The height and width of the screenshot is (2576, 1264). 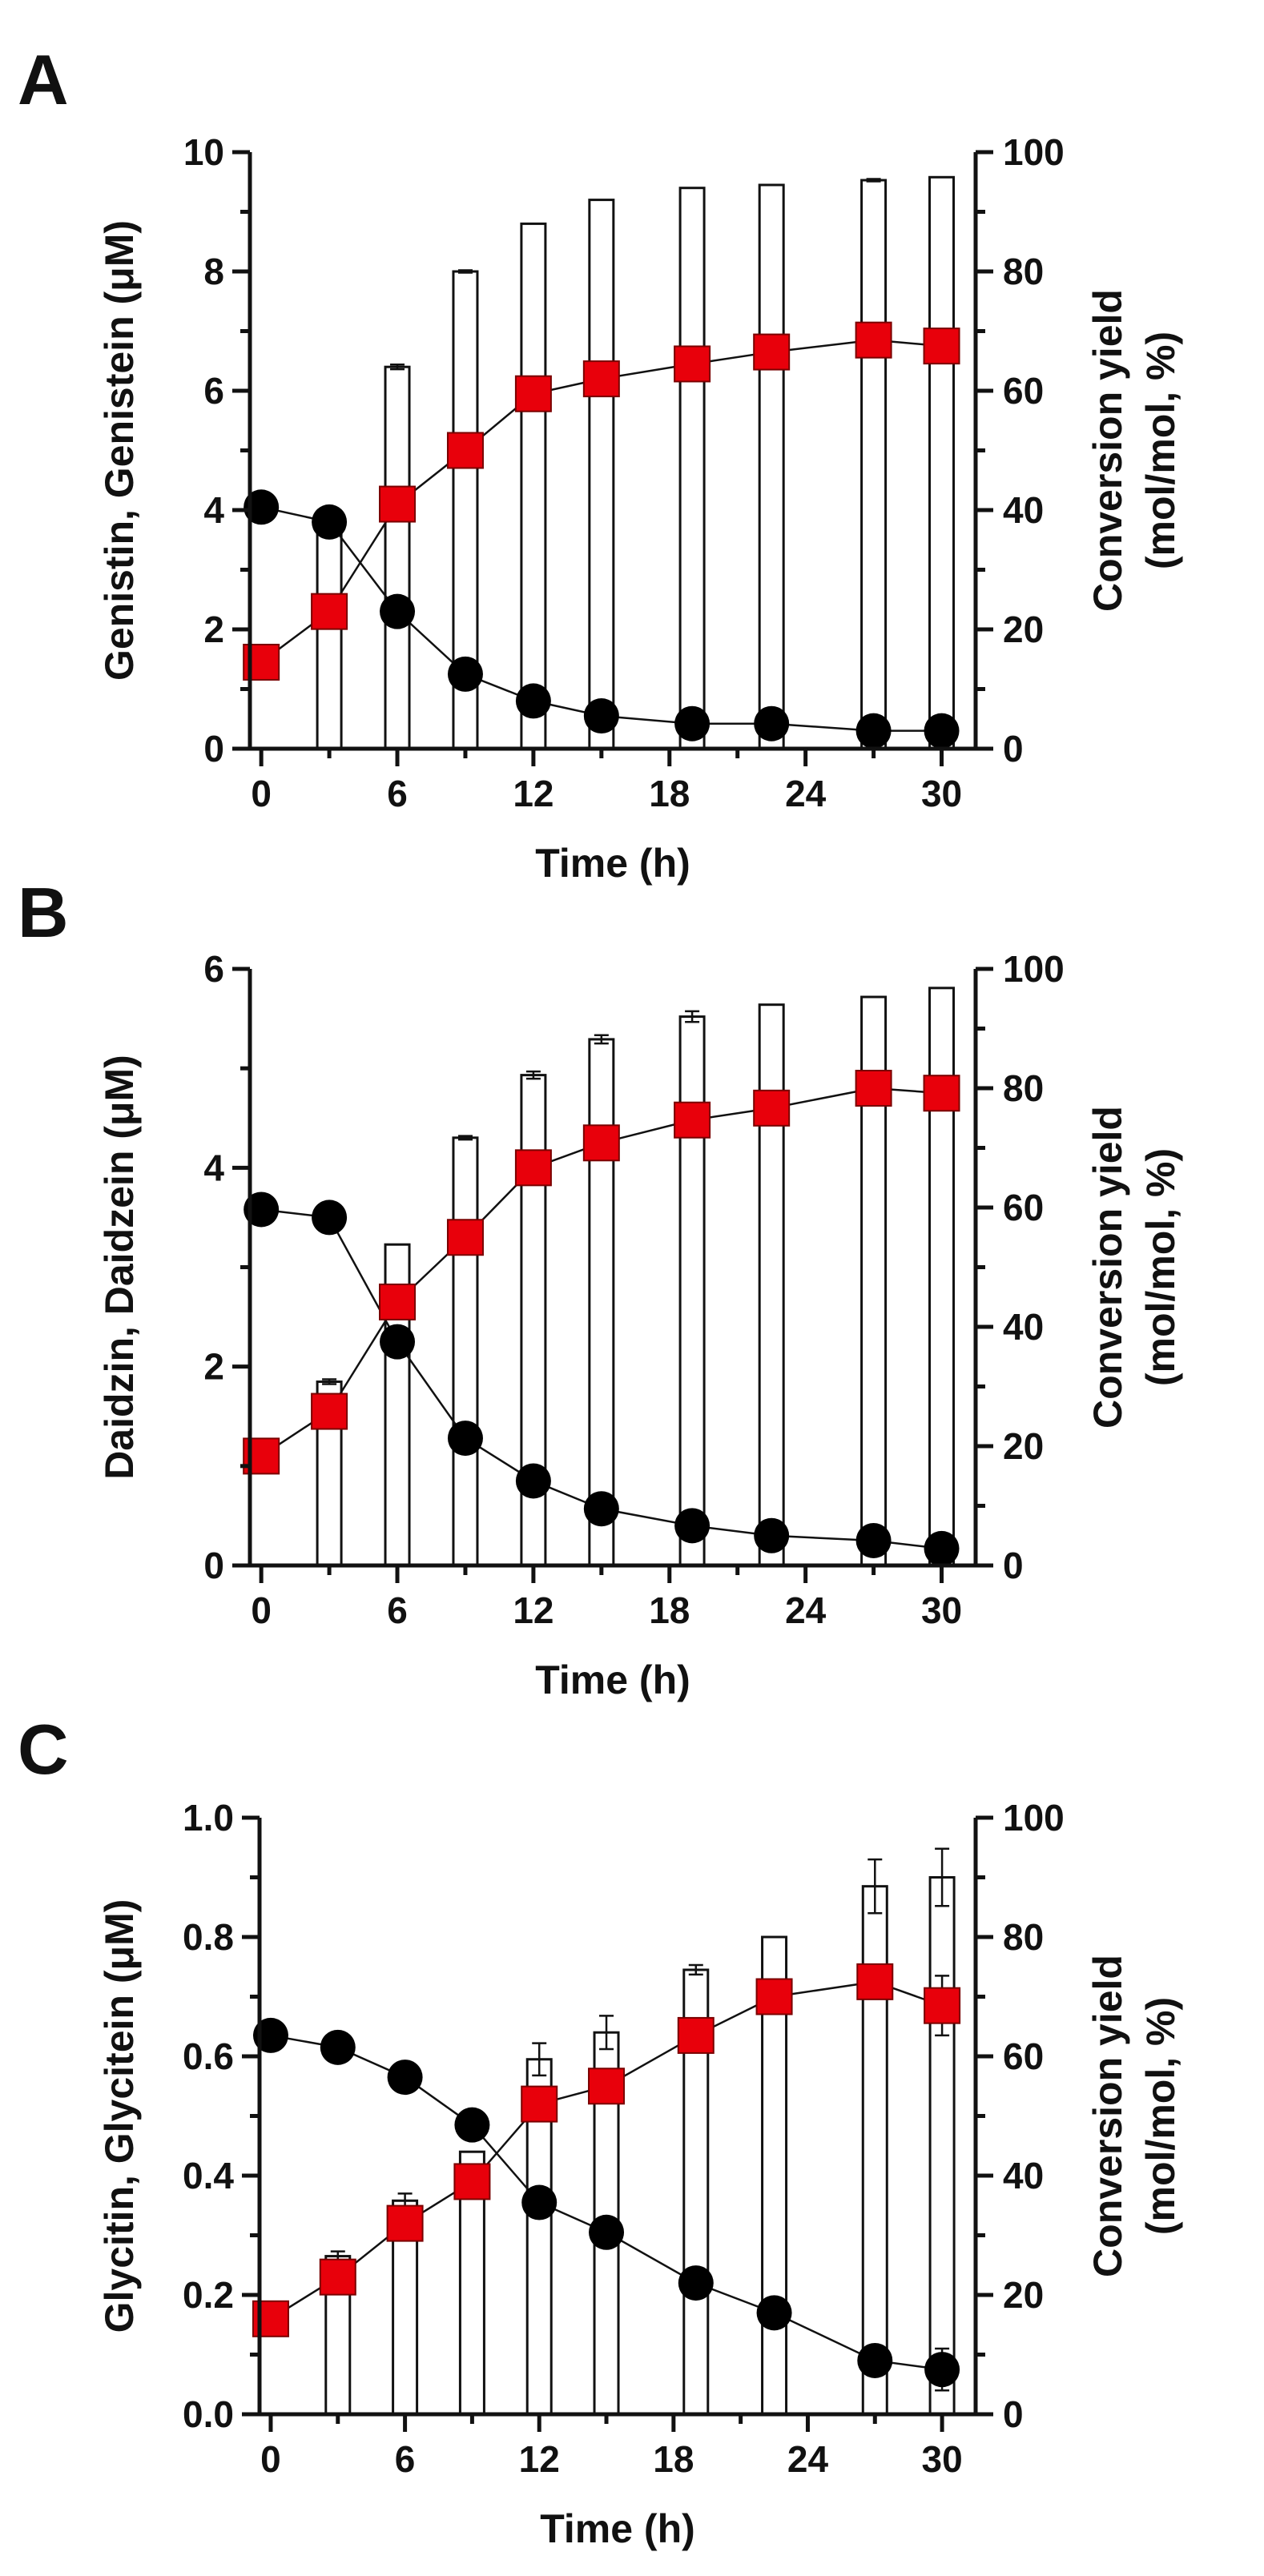 What do you see at coordinates (1024, 1937) in the screenshot?
I see `y2-tick-label: 80` at bounding box center [1024, 1937].